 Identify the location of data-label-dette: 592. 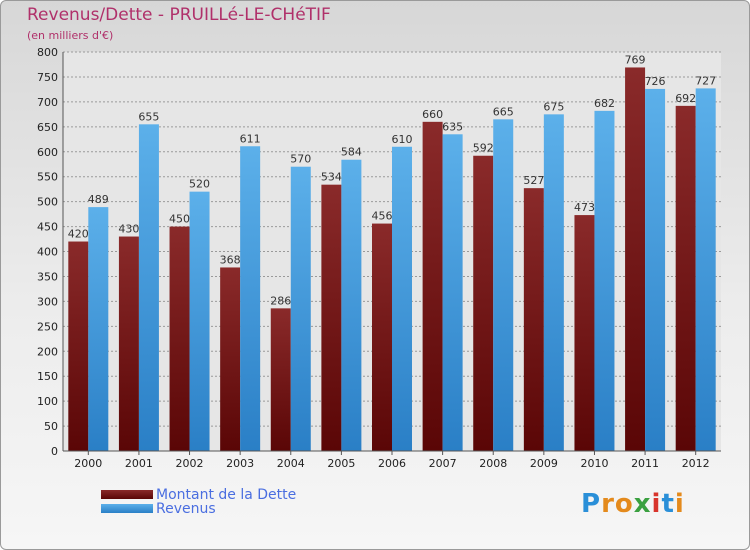
(483, 148).